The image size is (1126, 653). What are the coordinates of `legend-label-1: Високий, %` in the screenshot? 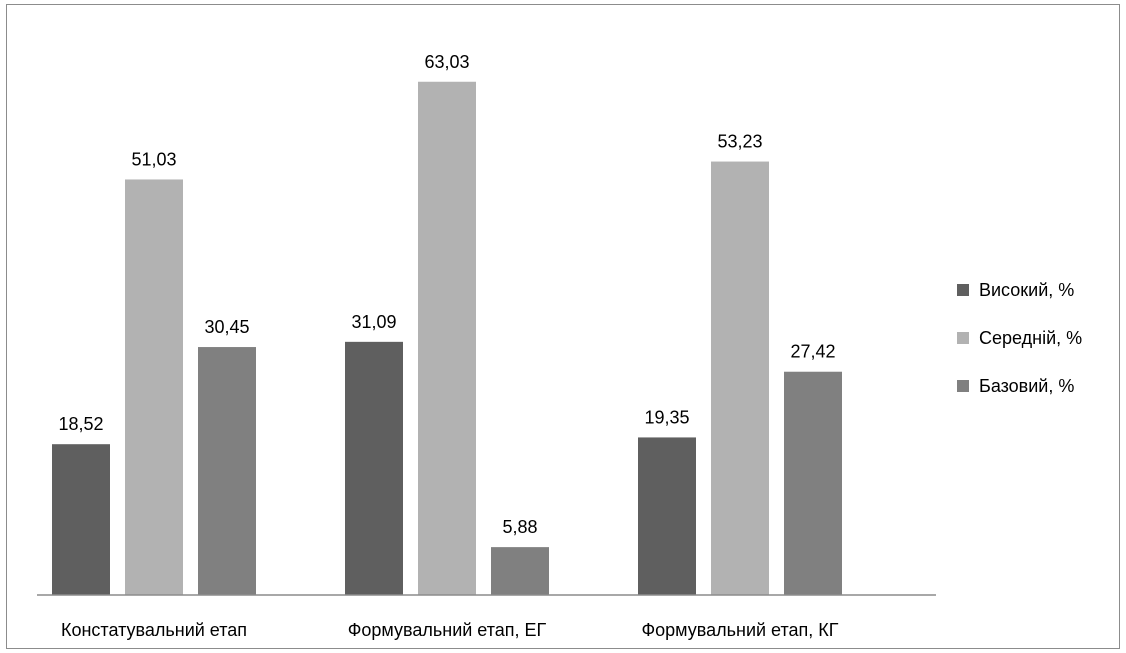 It's located at (1026, 290).